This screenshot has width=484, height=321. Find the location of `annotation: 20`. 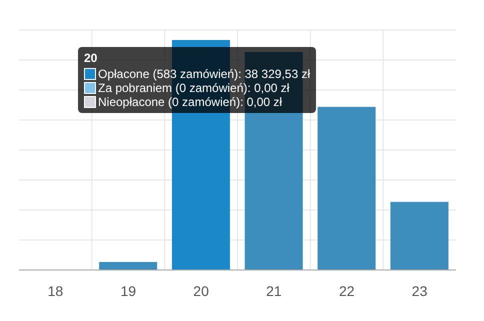

annotation: 20 is located at coordinates (91, 58).